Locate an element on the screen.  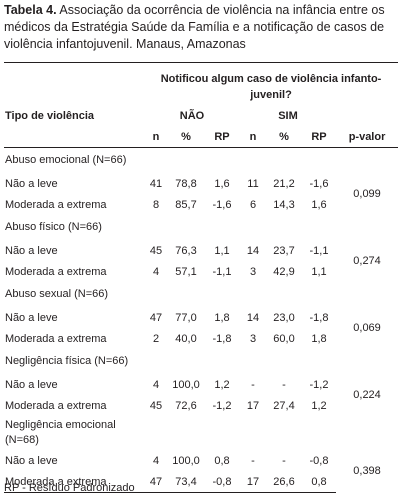
table-cell: 8 is located at coordinates (156, 204).